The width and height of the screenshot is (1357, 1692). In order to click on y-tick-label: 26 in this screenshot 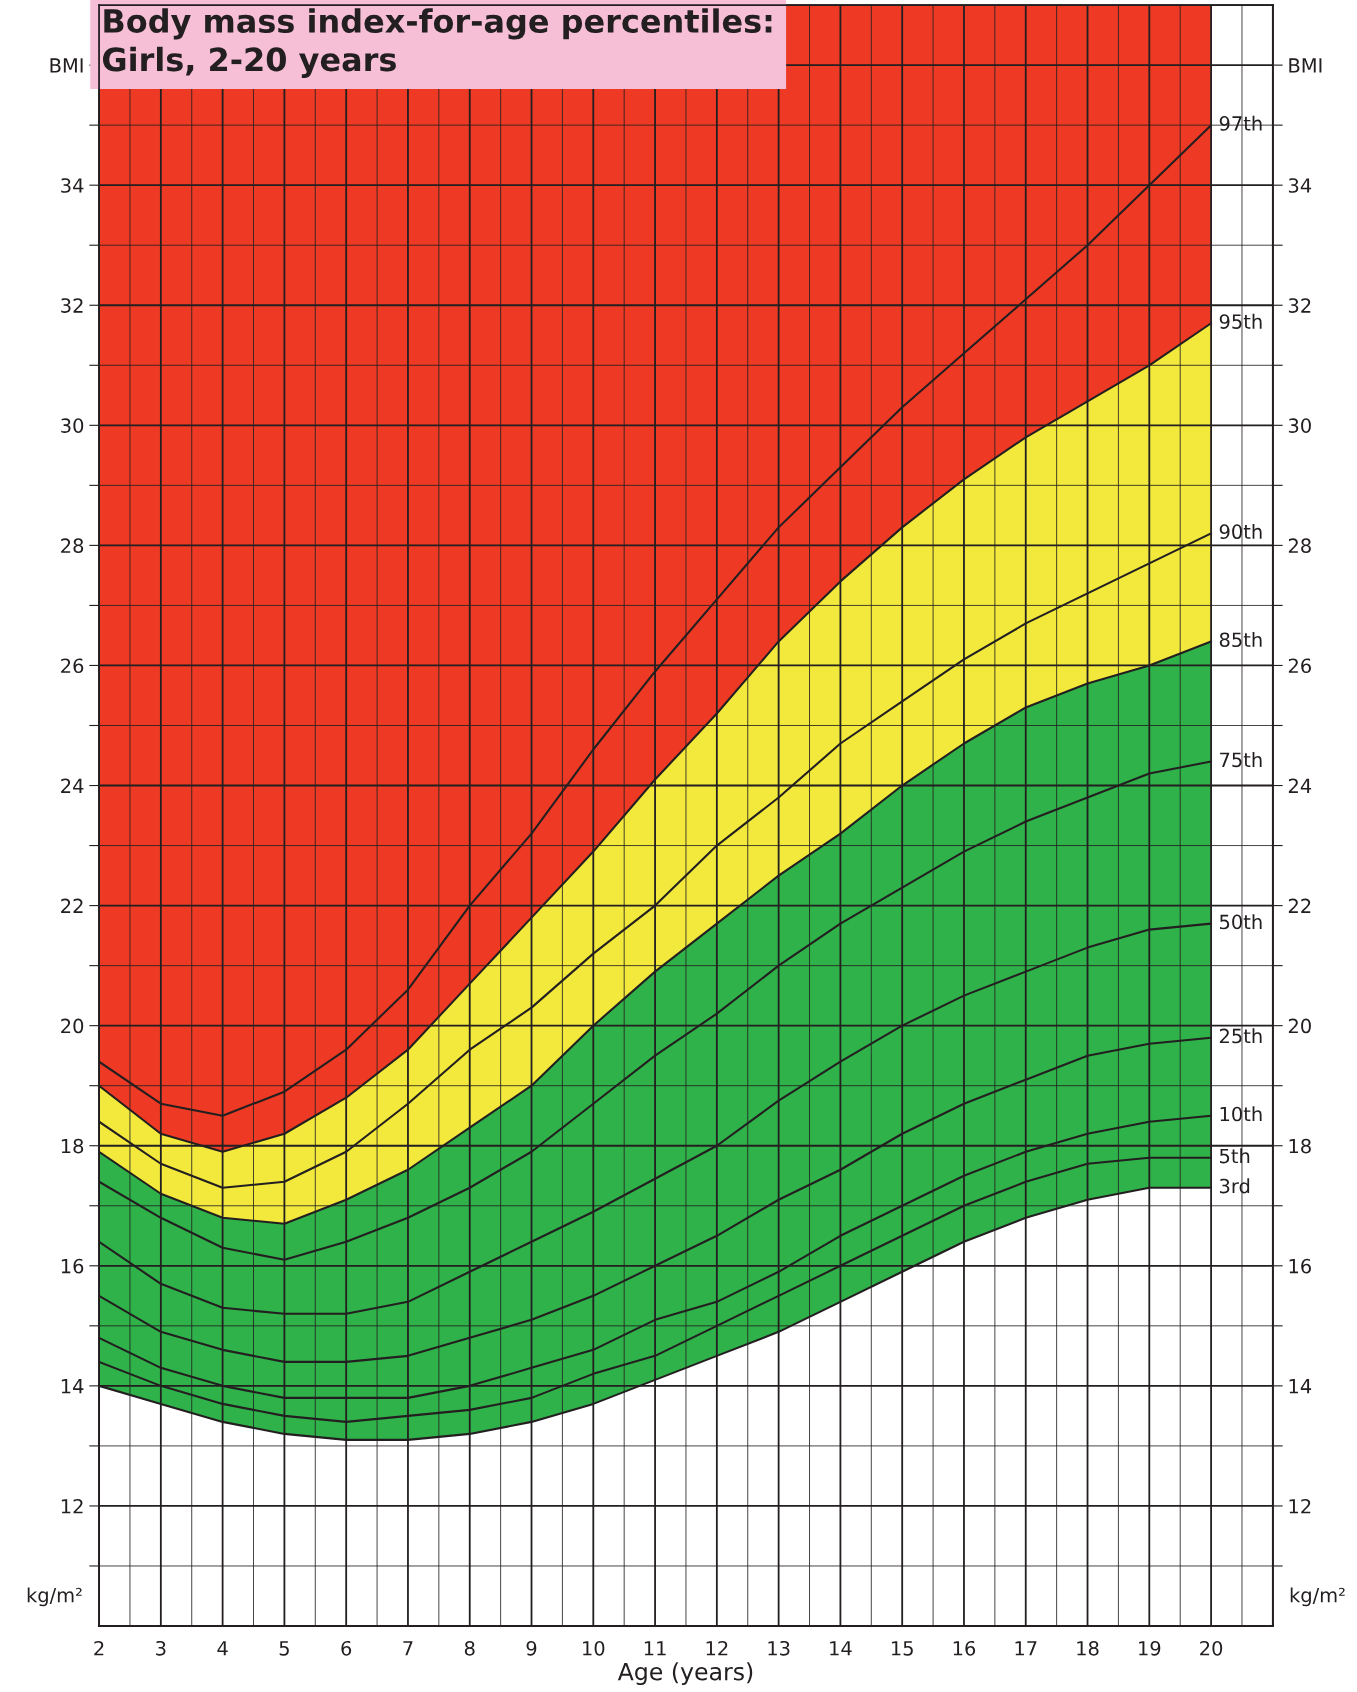, I will do `click(72, 666)`.